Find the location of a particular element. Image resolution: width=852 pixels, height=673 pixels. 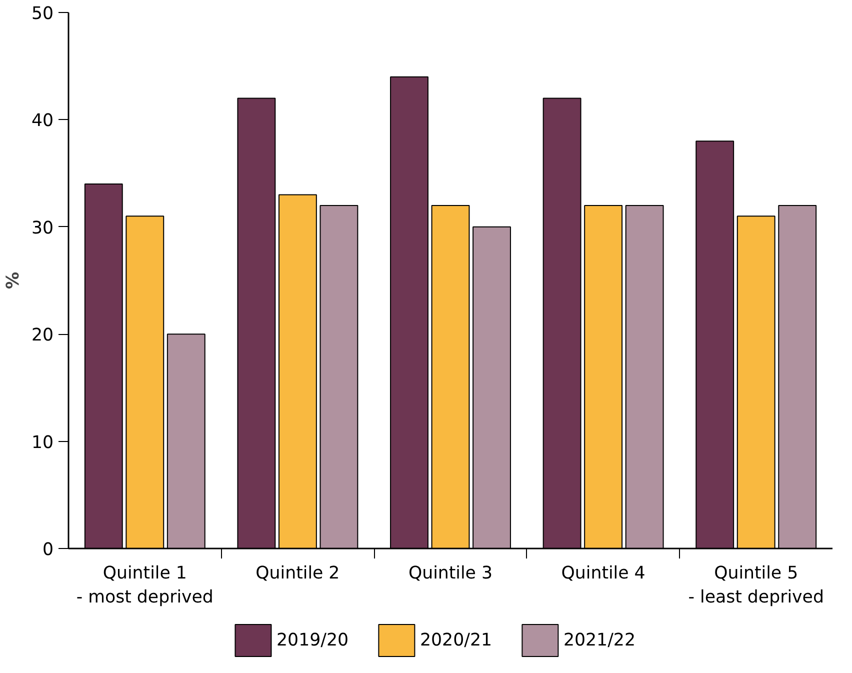

legend-label: 2020/21 is located at coordinates (456, 640).